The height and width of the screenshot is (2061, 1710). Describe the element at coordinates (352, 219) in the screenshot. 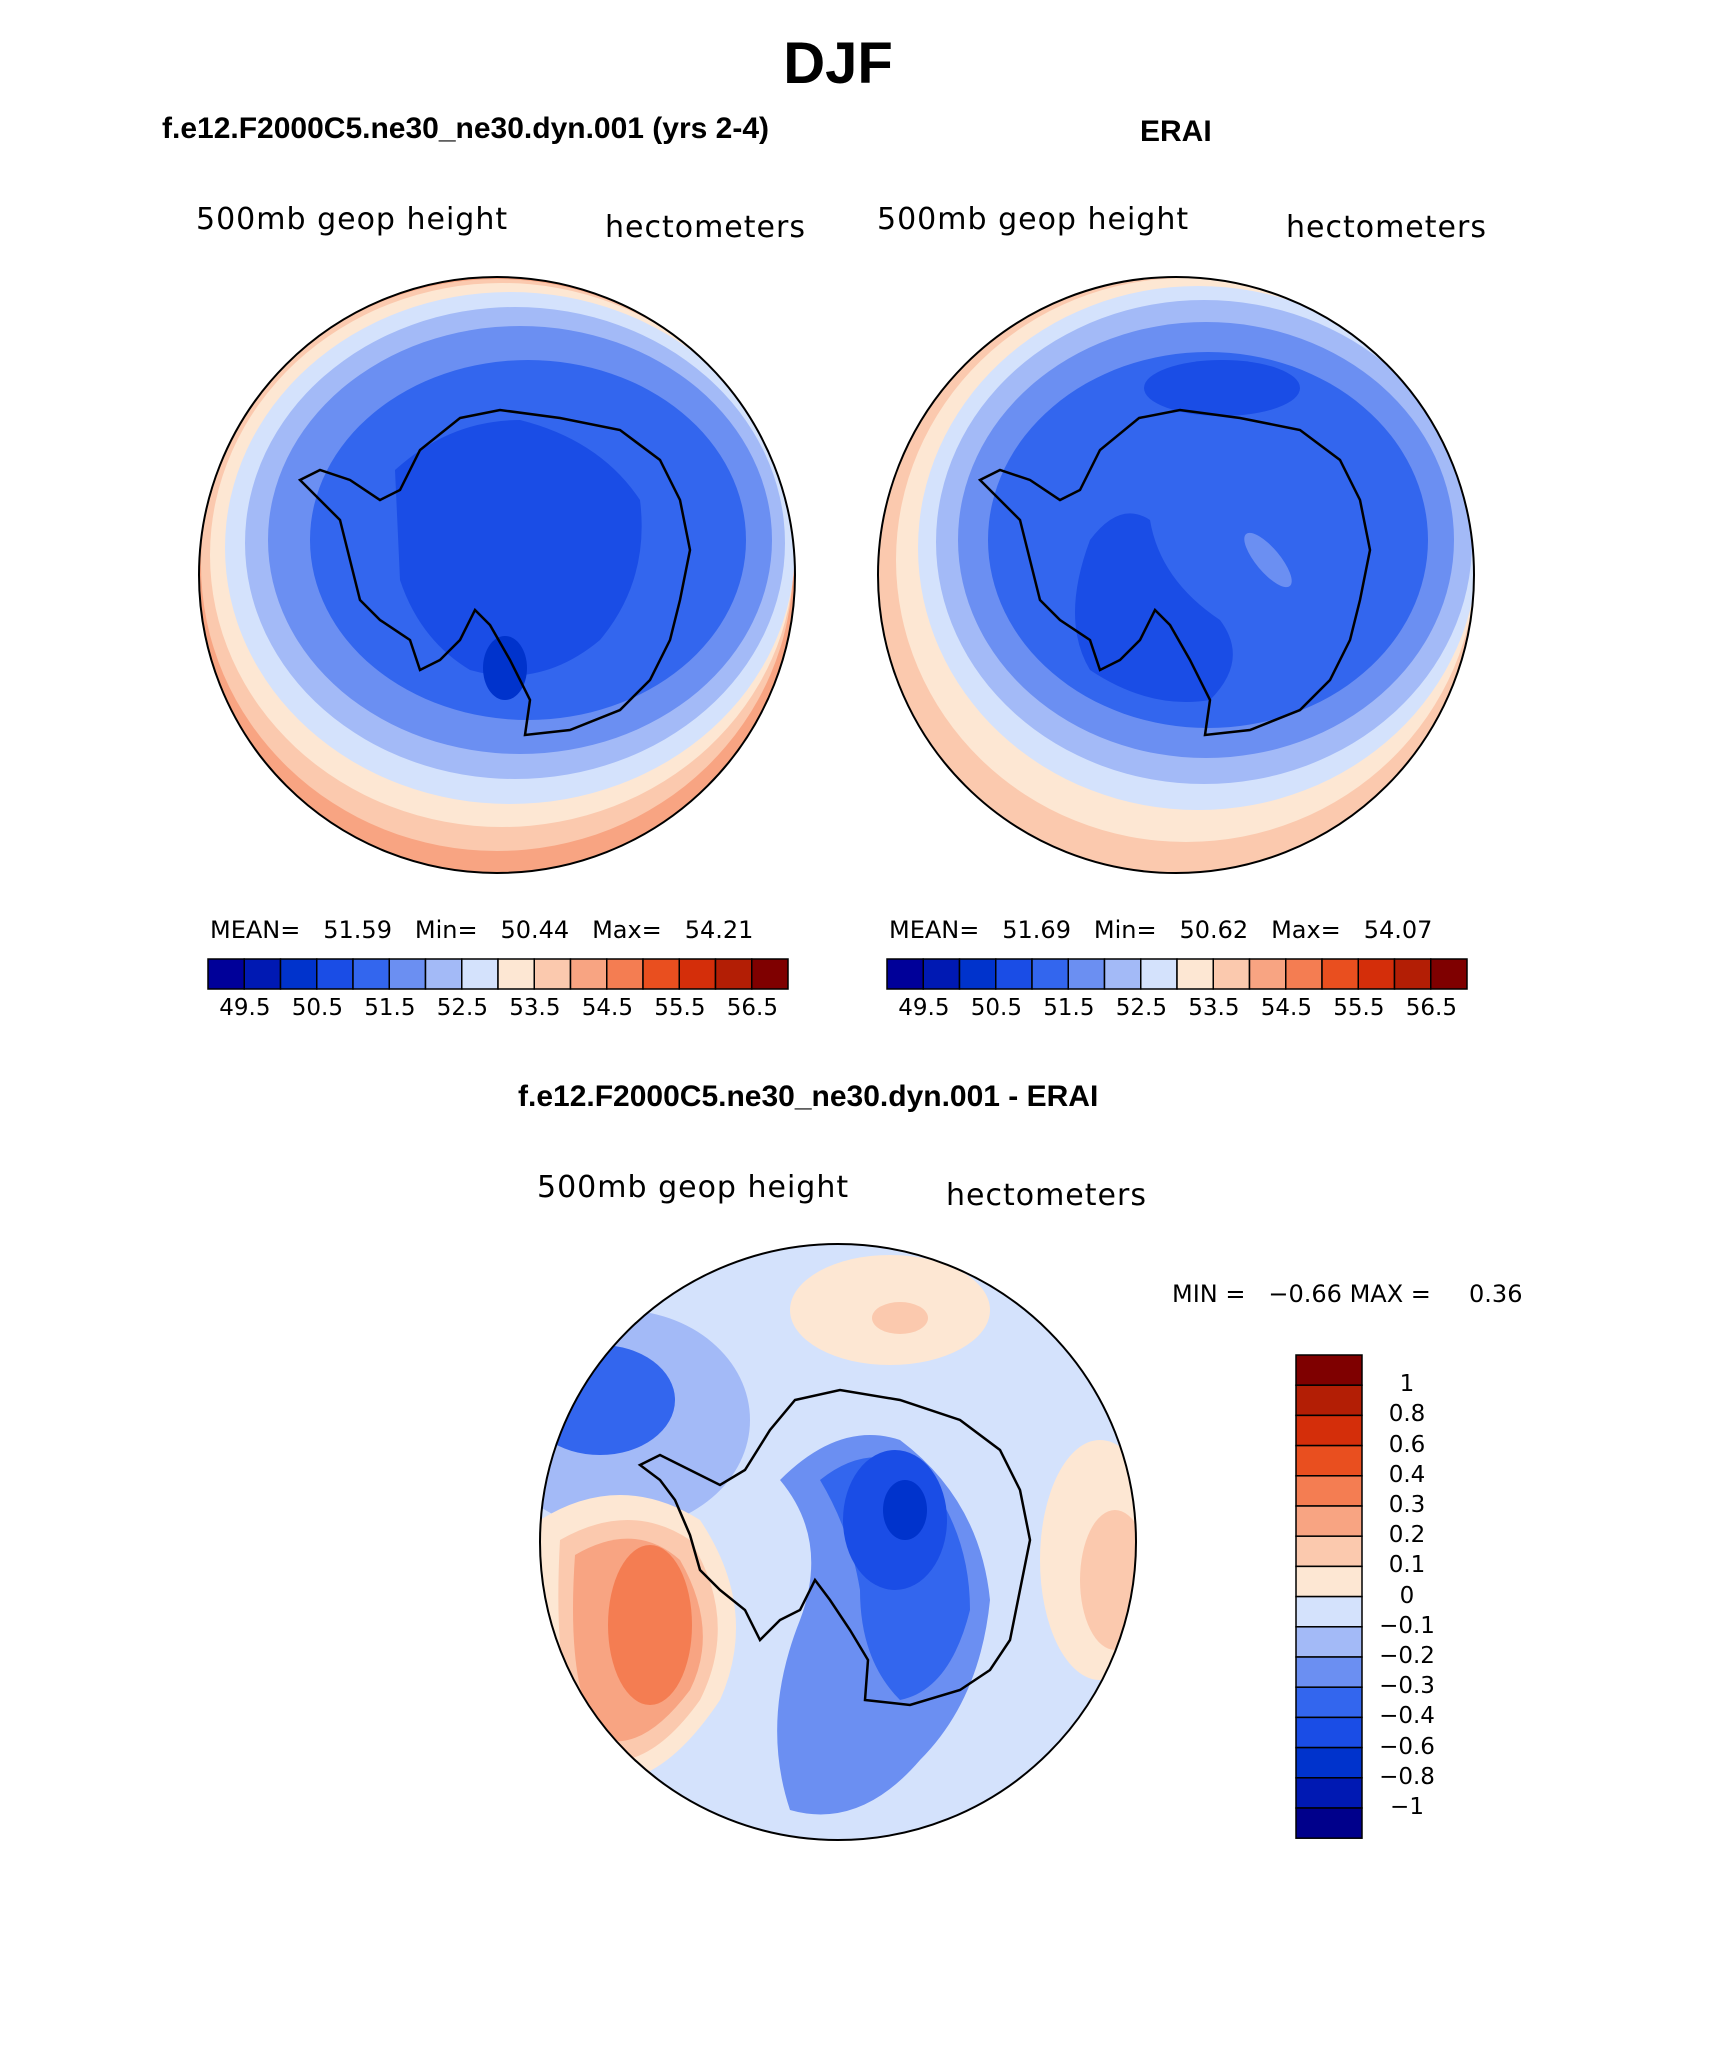

I see `panel-1-variable-label: 500mb geop height` at that location.